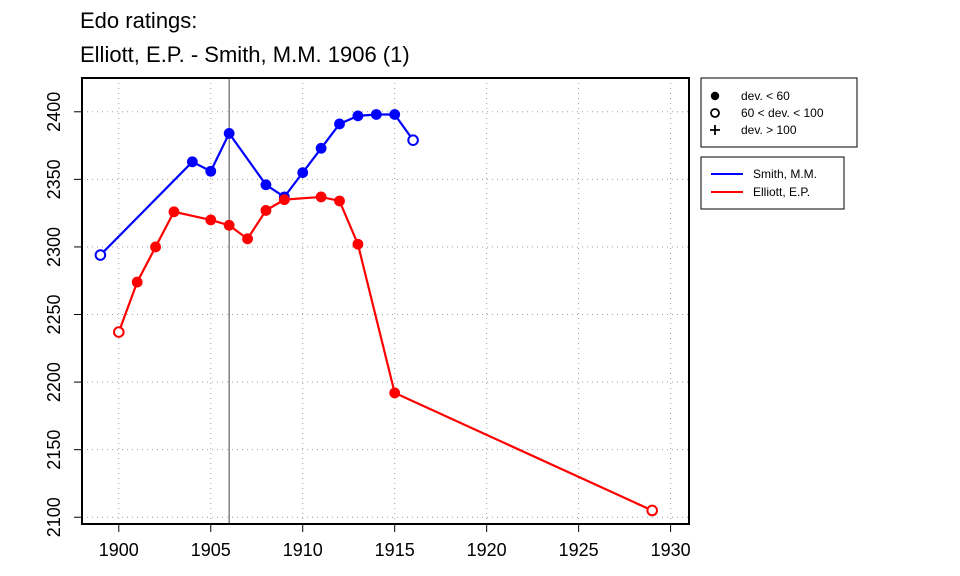 The width and height of the screenshot is (960, 576). I want to click on legend-filled-circle-icon, so click(715, 96).